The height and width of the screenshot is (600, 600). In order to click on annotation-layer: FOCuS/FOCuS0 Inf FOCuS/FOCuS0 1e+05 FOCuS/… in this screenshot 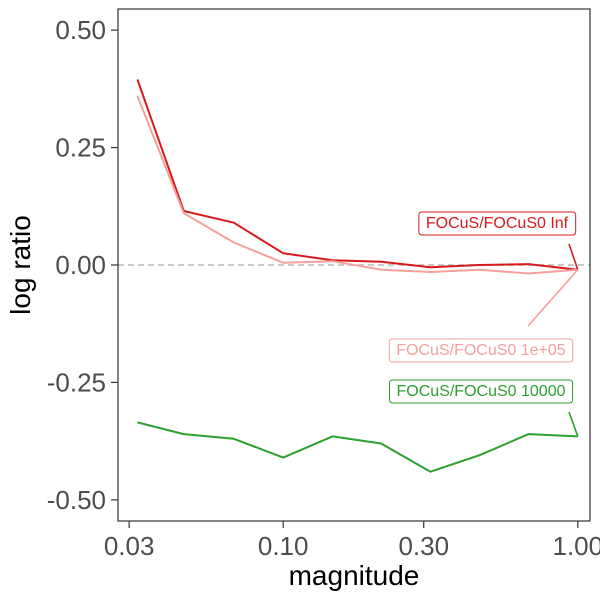, I will do `click(483, 324)`.